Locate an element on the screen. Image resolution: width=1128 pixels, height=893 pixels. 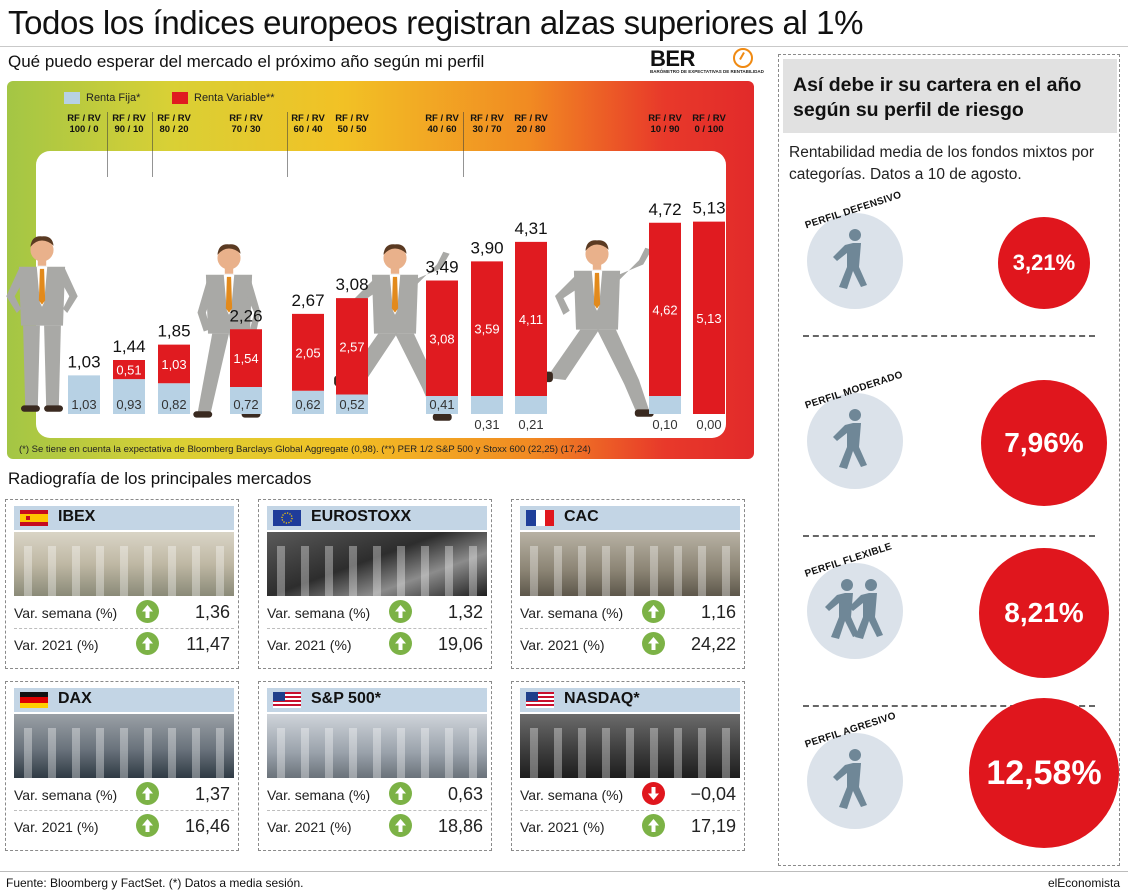
row-value: 1,32 is located at coordinates (465, 612).